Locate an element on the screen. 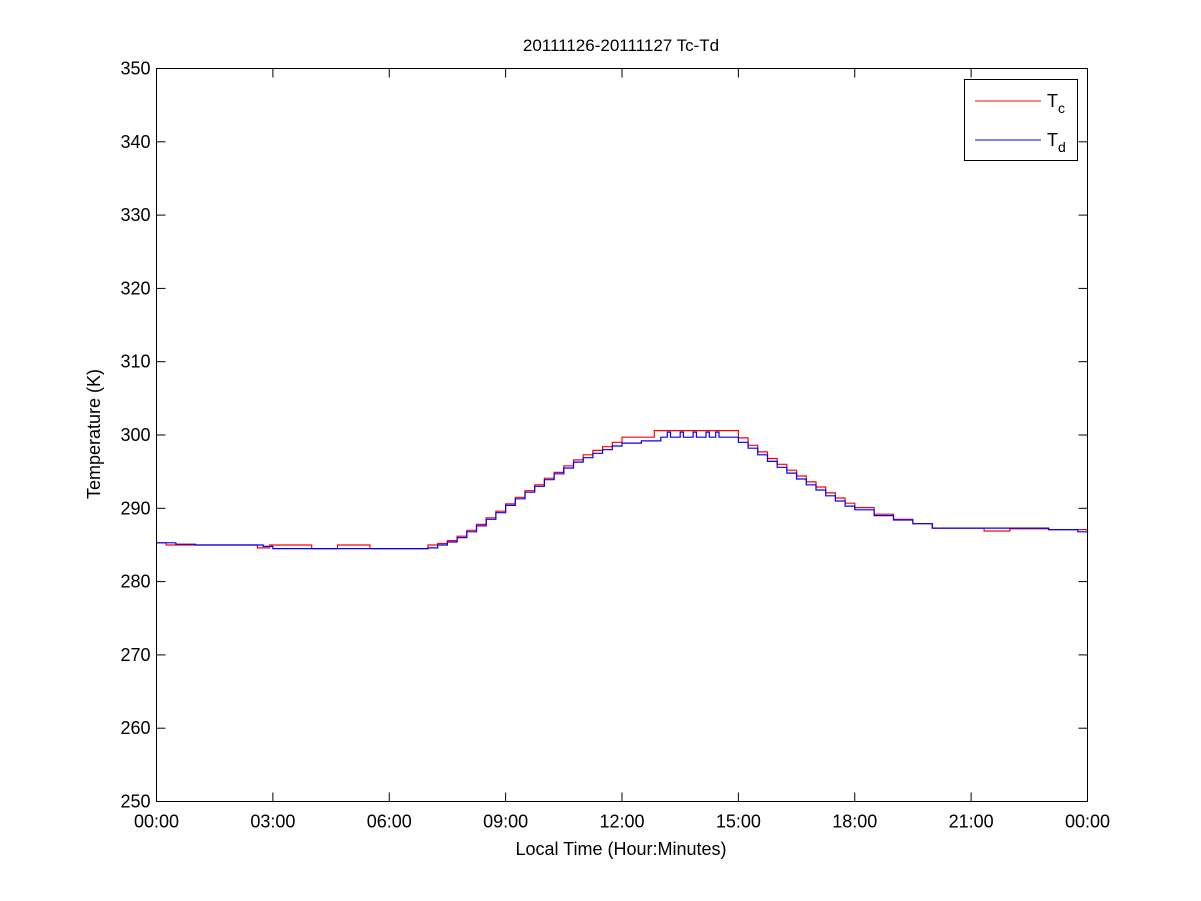 The image size is (1201, 901). y-tick-label: 340 is located at coordinates (135, 142).